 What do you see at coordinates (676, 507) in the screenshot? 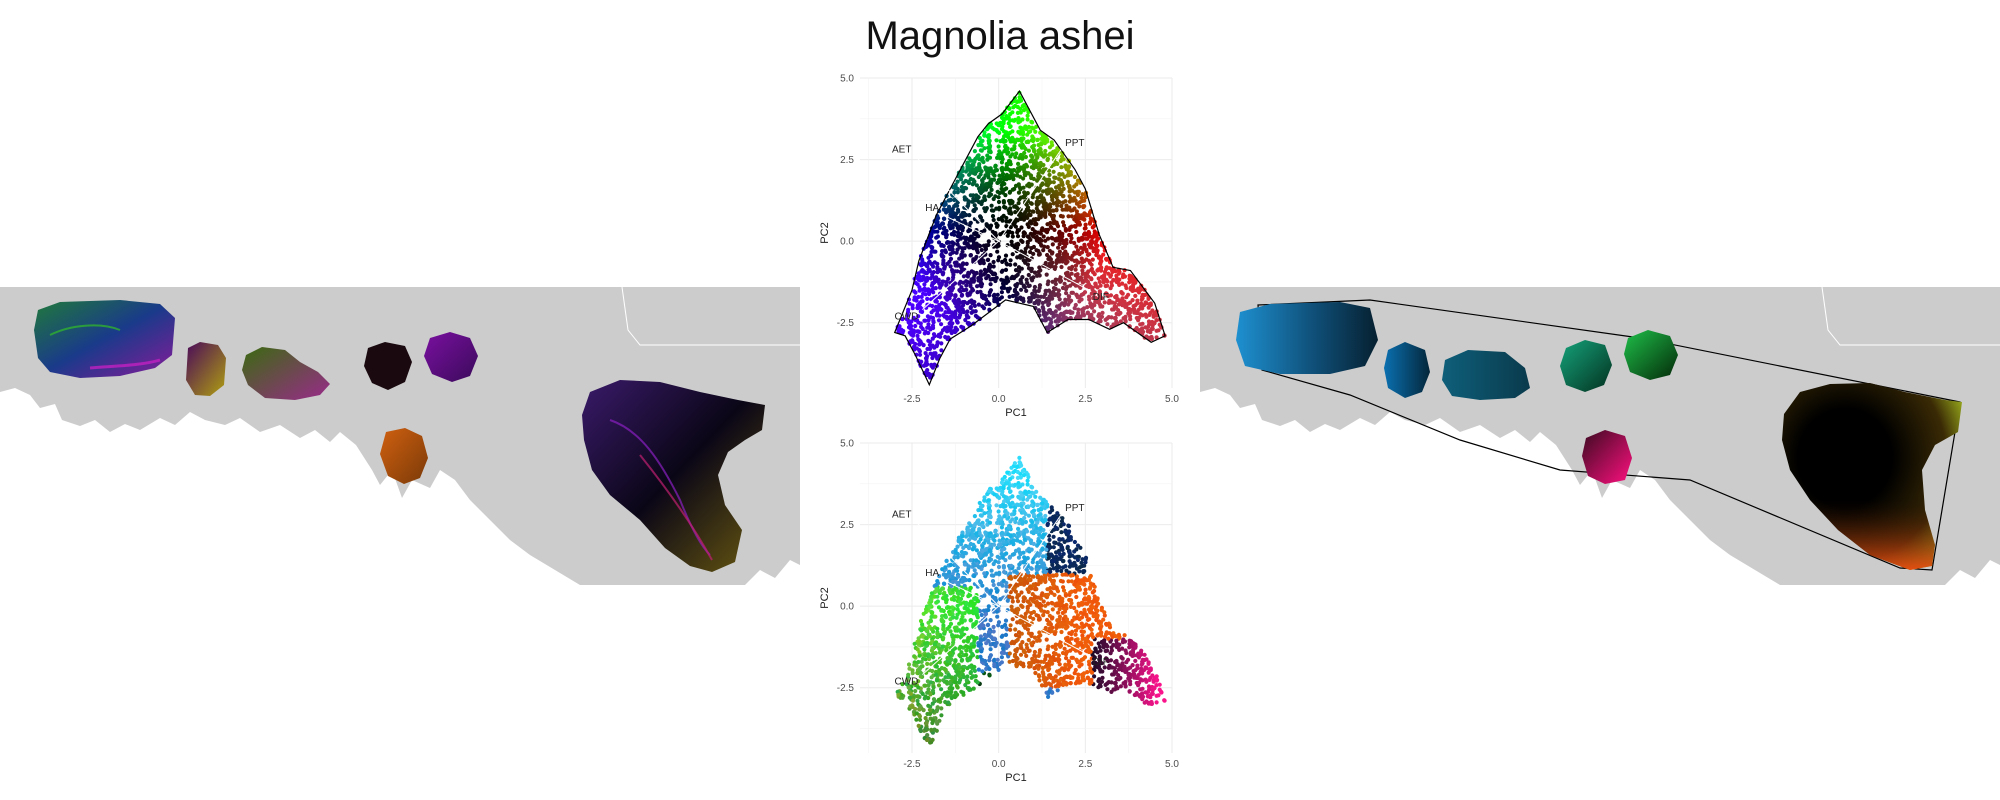
I see `range-texture` at bounding box center [676, 507].